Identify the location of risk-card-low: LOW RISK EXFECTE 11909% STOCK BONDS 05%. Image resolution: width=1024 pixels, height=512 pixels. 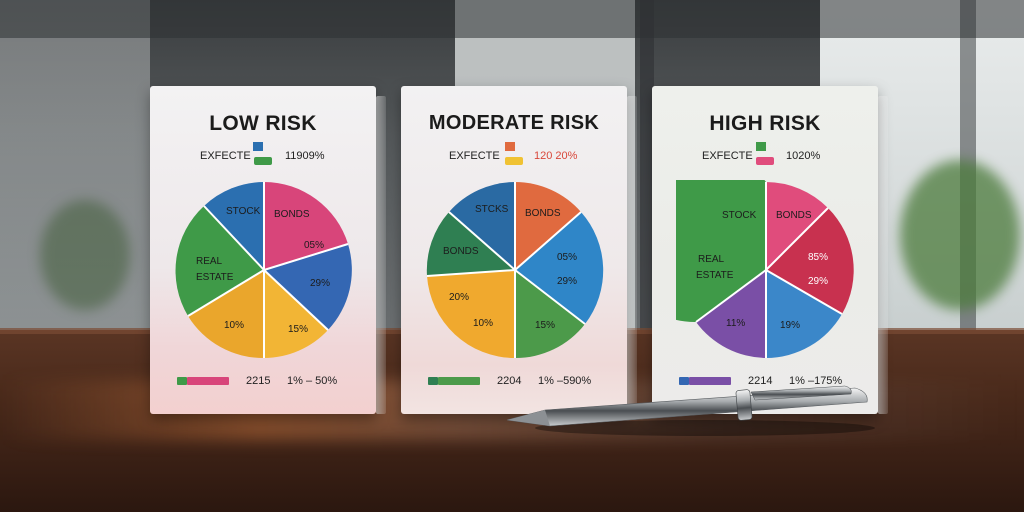
(263, 250).